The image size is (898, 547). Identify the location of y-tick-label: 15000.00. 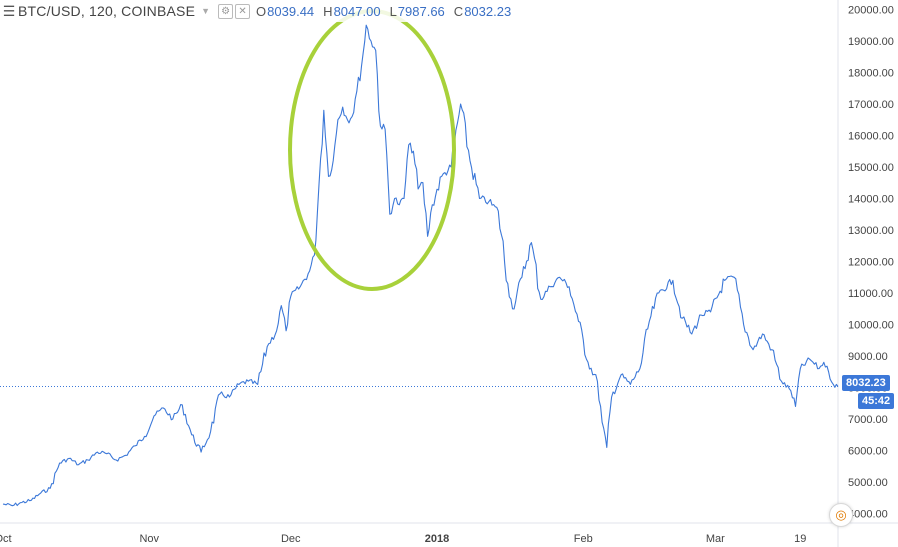
(871, 168).